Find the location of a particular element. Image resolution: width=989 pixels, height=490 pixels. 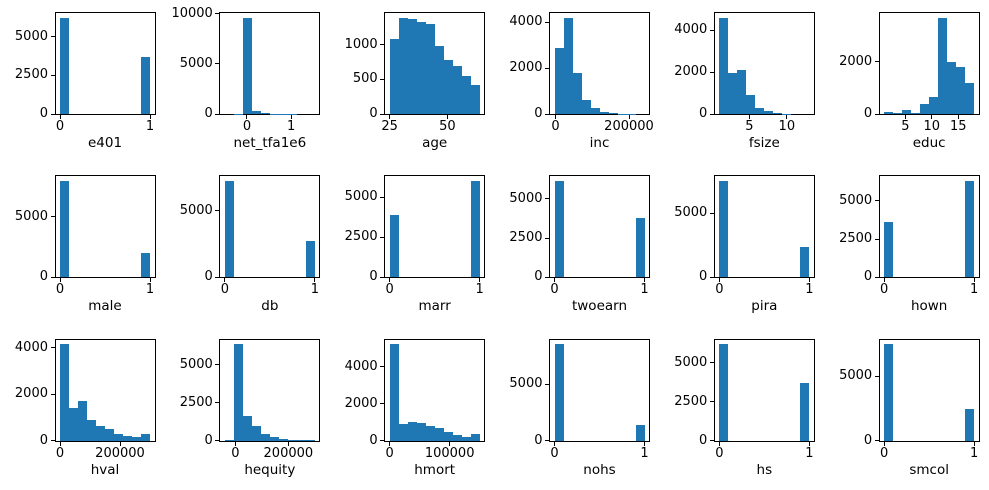

plot-area-e401 is located at coordinates (103, 65).